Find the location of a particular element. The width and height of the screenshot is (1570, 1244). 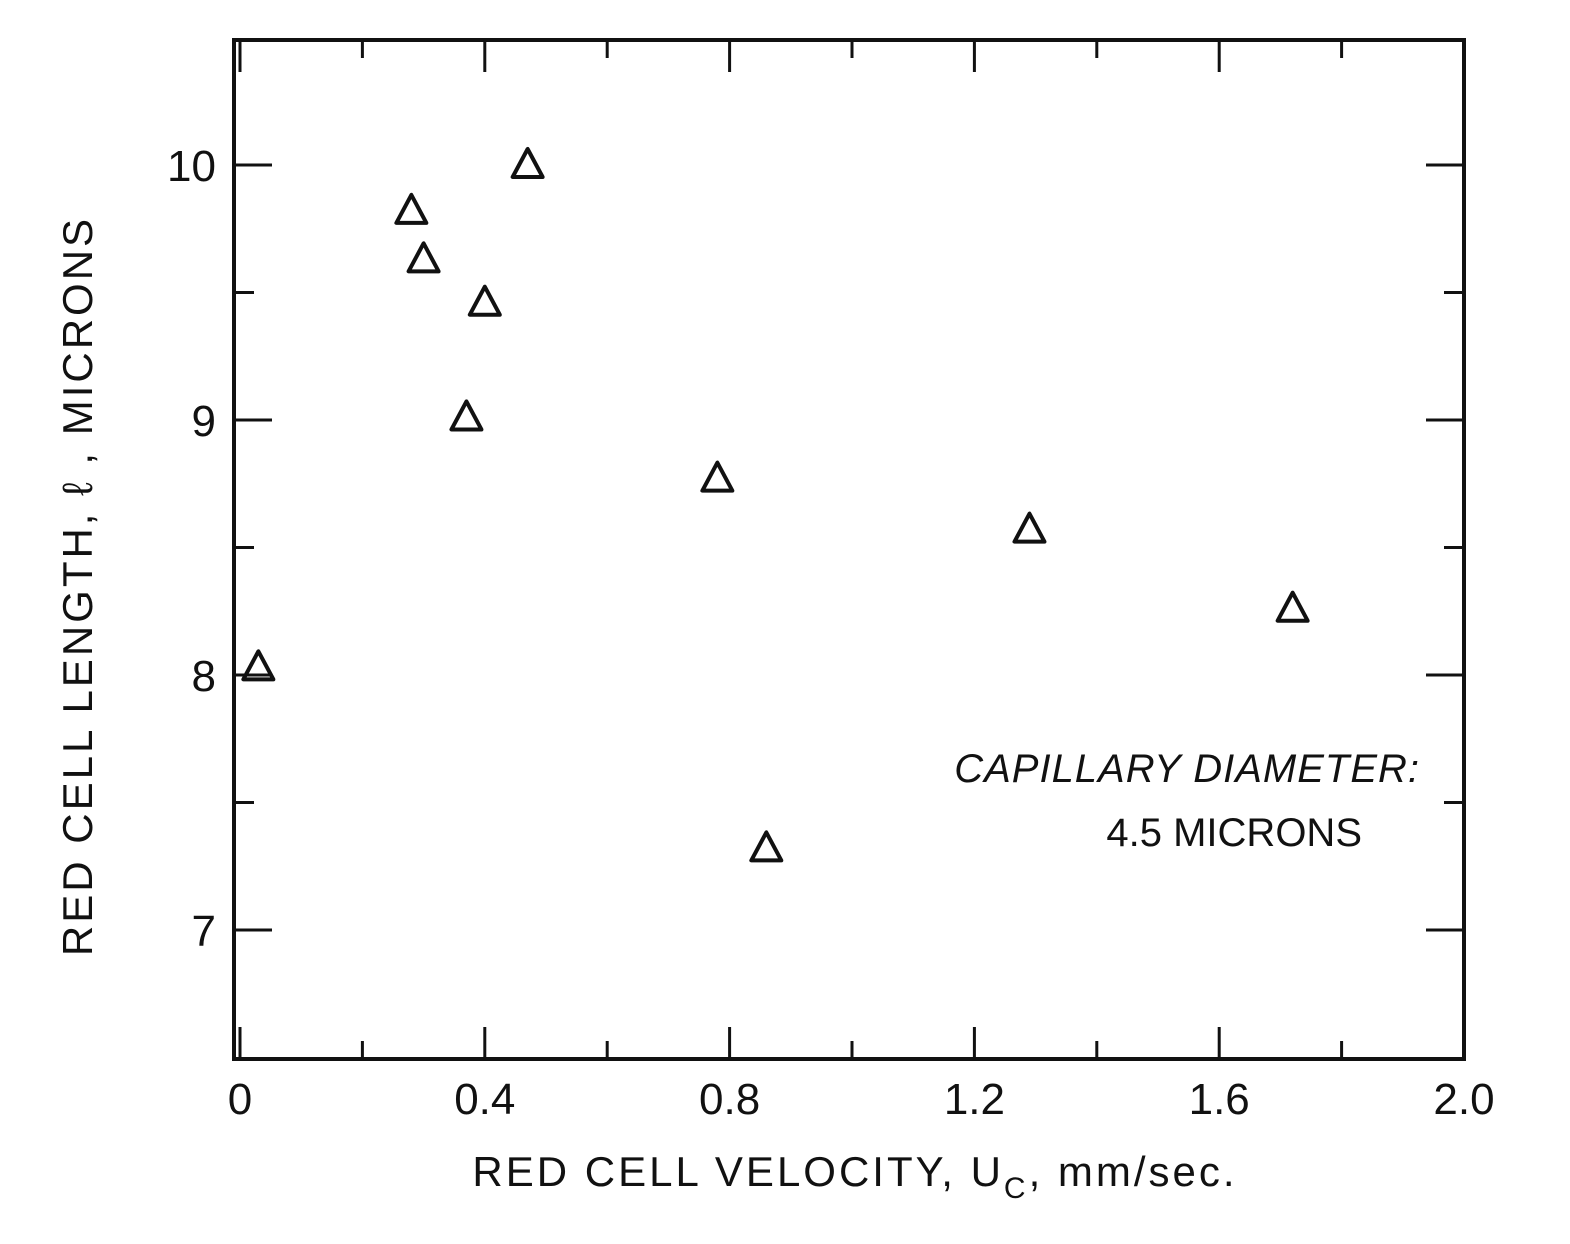

annotation-diameter-value: 4.5 MICRONS is located at coordinates (1234, 833).